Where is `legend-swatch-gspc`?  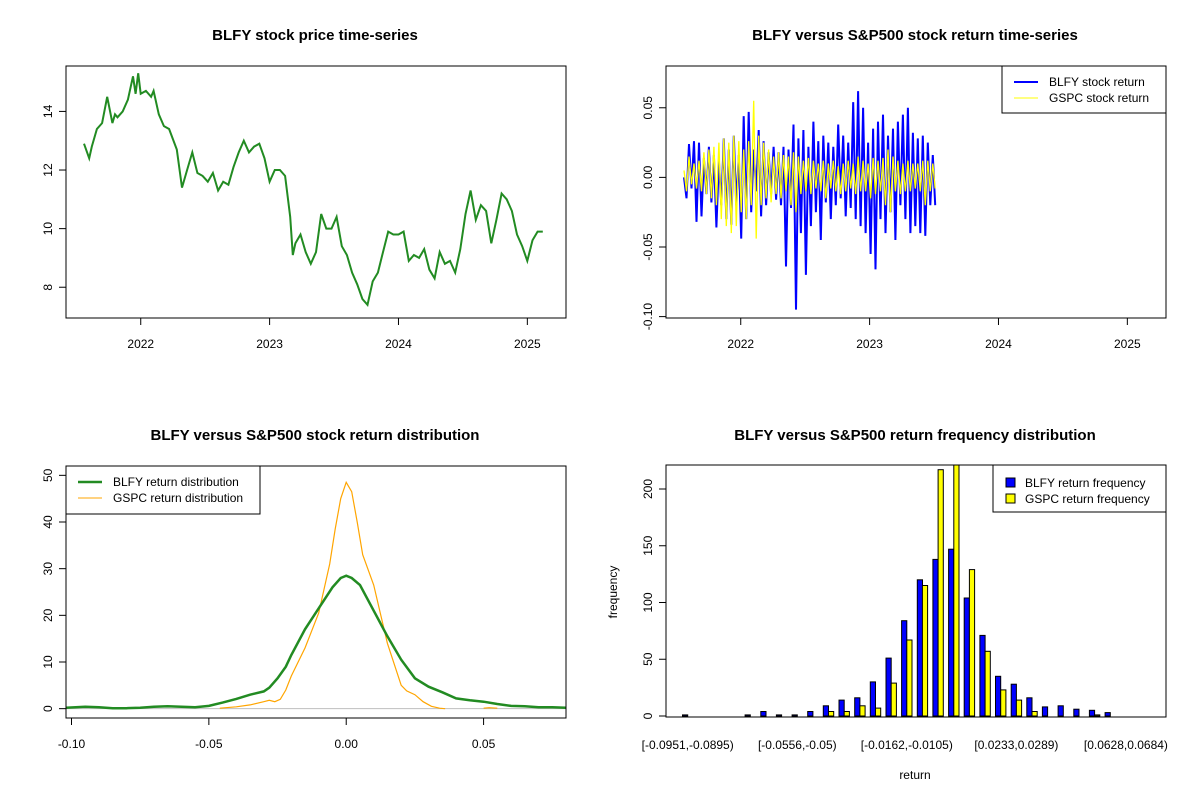
legend-swatch-gspc is located at coordinates (1010, 498).